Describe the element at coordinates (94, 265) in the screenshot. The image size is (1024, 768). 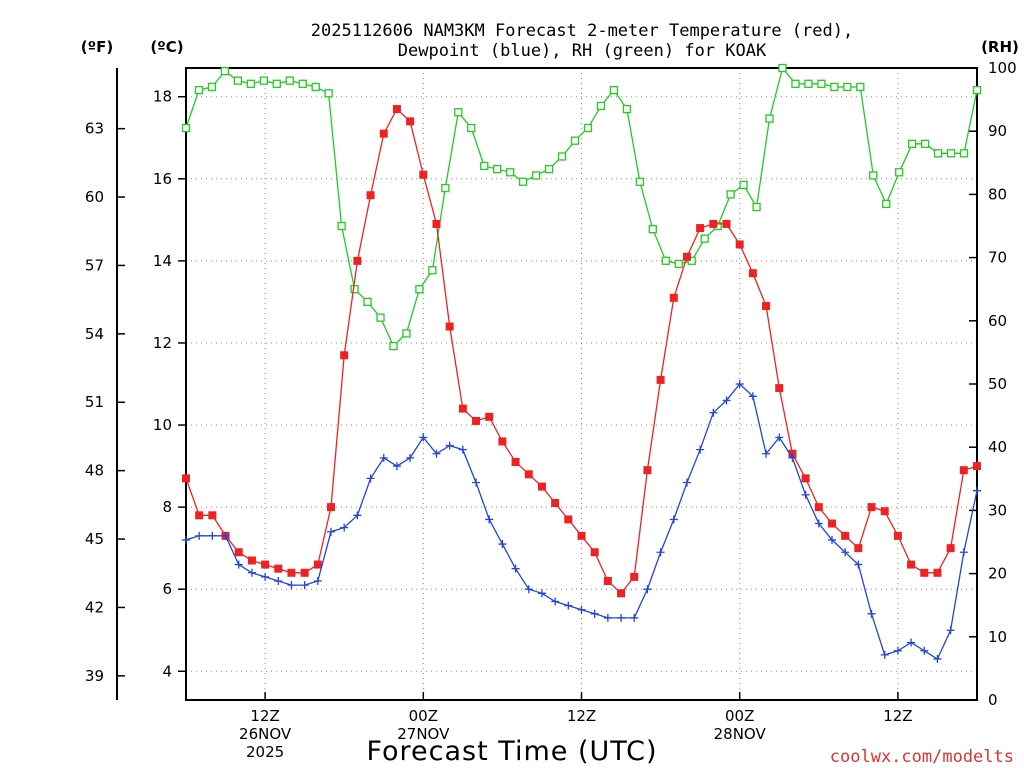
I see `fahrenheit-tick-label: 57` at that location.